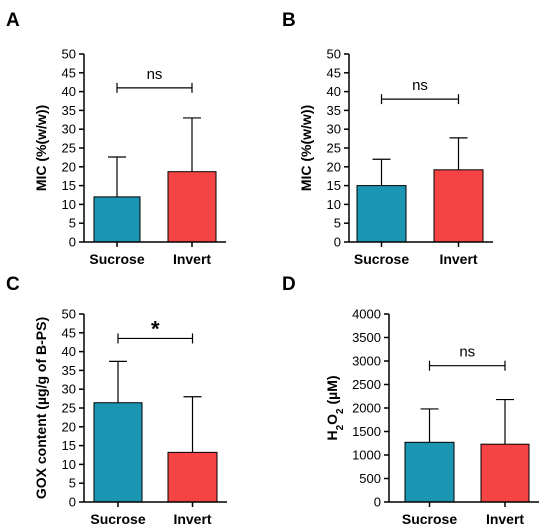 The image size is (550, 531). What do you see at coordinates (289, 284) in the screenshot?
I see `panel-letter: D` at bounding box center [289, 284].